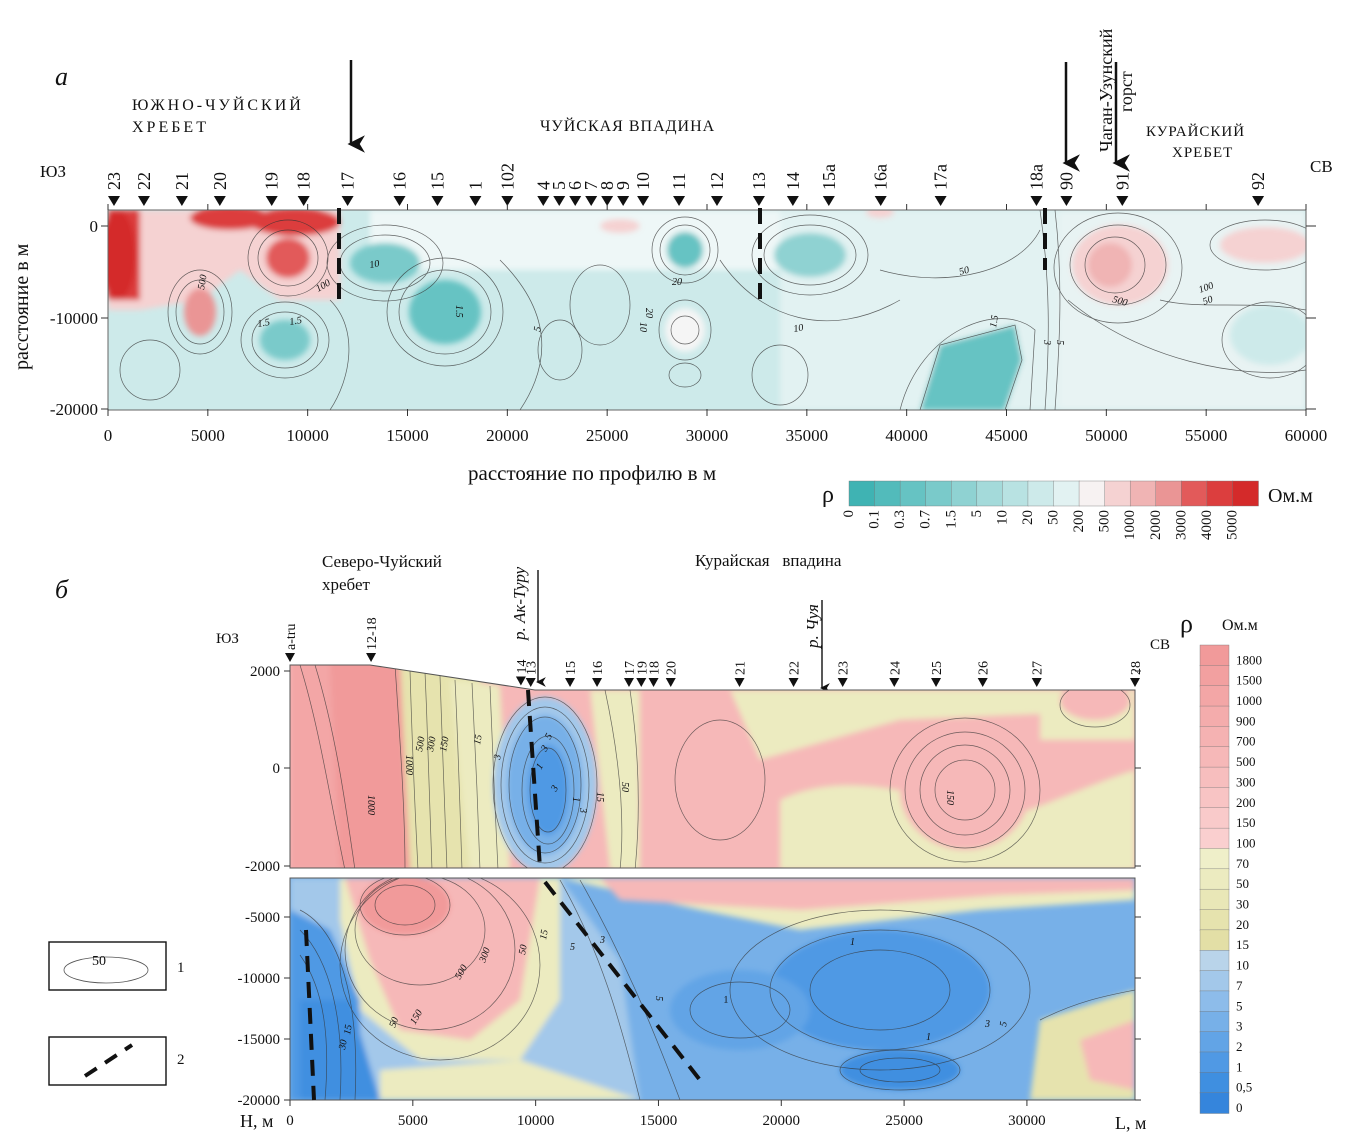 This screenshot has width=1348, height=1135. What do you see at coordinates (1242, 863) in the screenshot?
I see `legend-b-value: 70` at bounding box center [1242, 863].